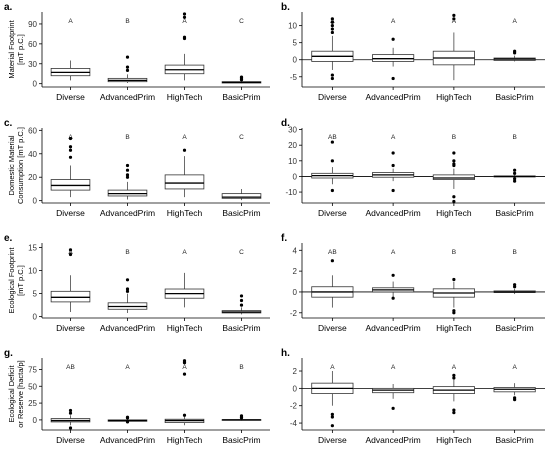 The image size is (550, 450). I want to click on panel-label: d., so click(285, 123).